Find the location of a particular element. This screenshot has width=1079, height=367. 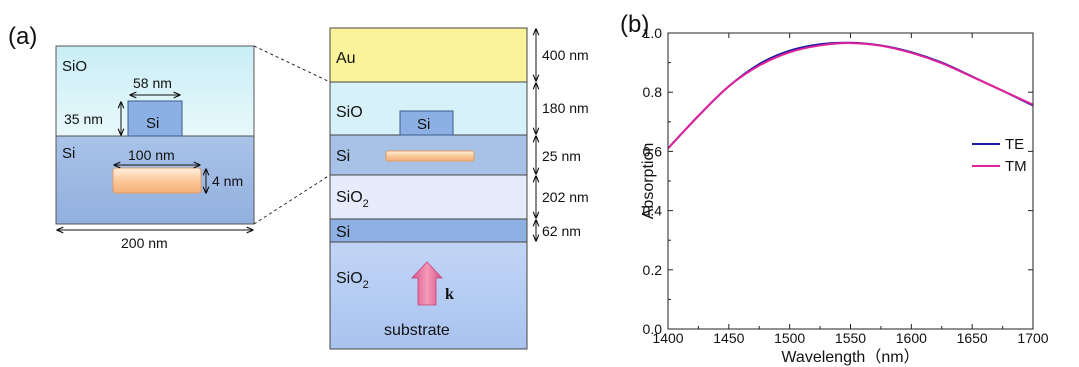

y-tick-label: 0.6 is located at coordinates (653, 151).